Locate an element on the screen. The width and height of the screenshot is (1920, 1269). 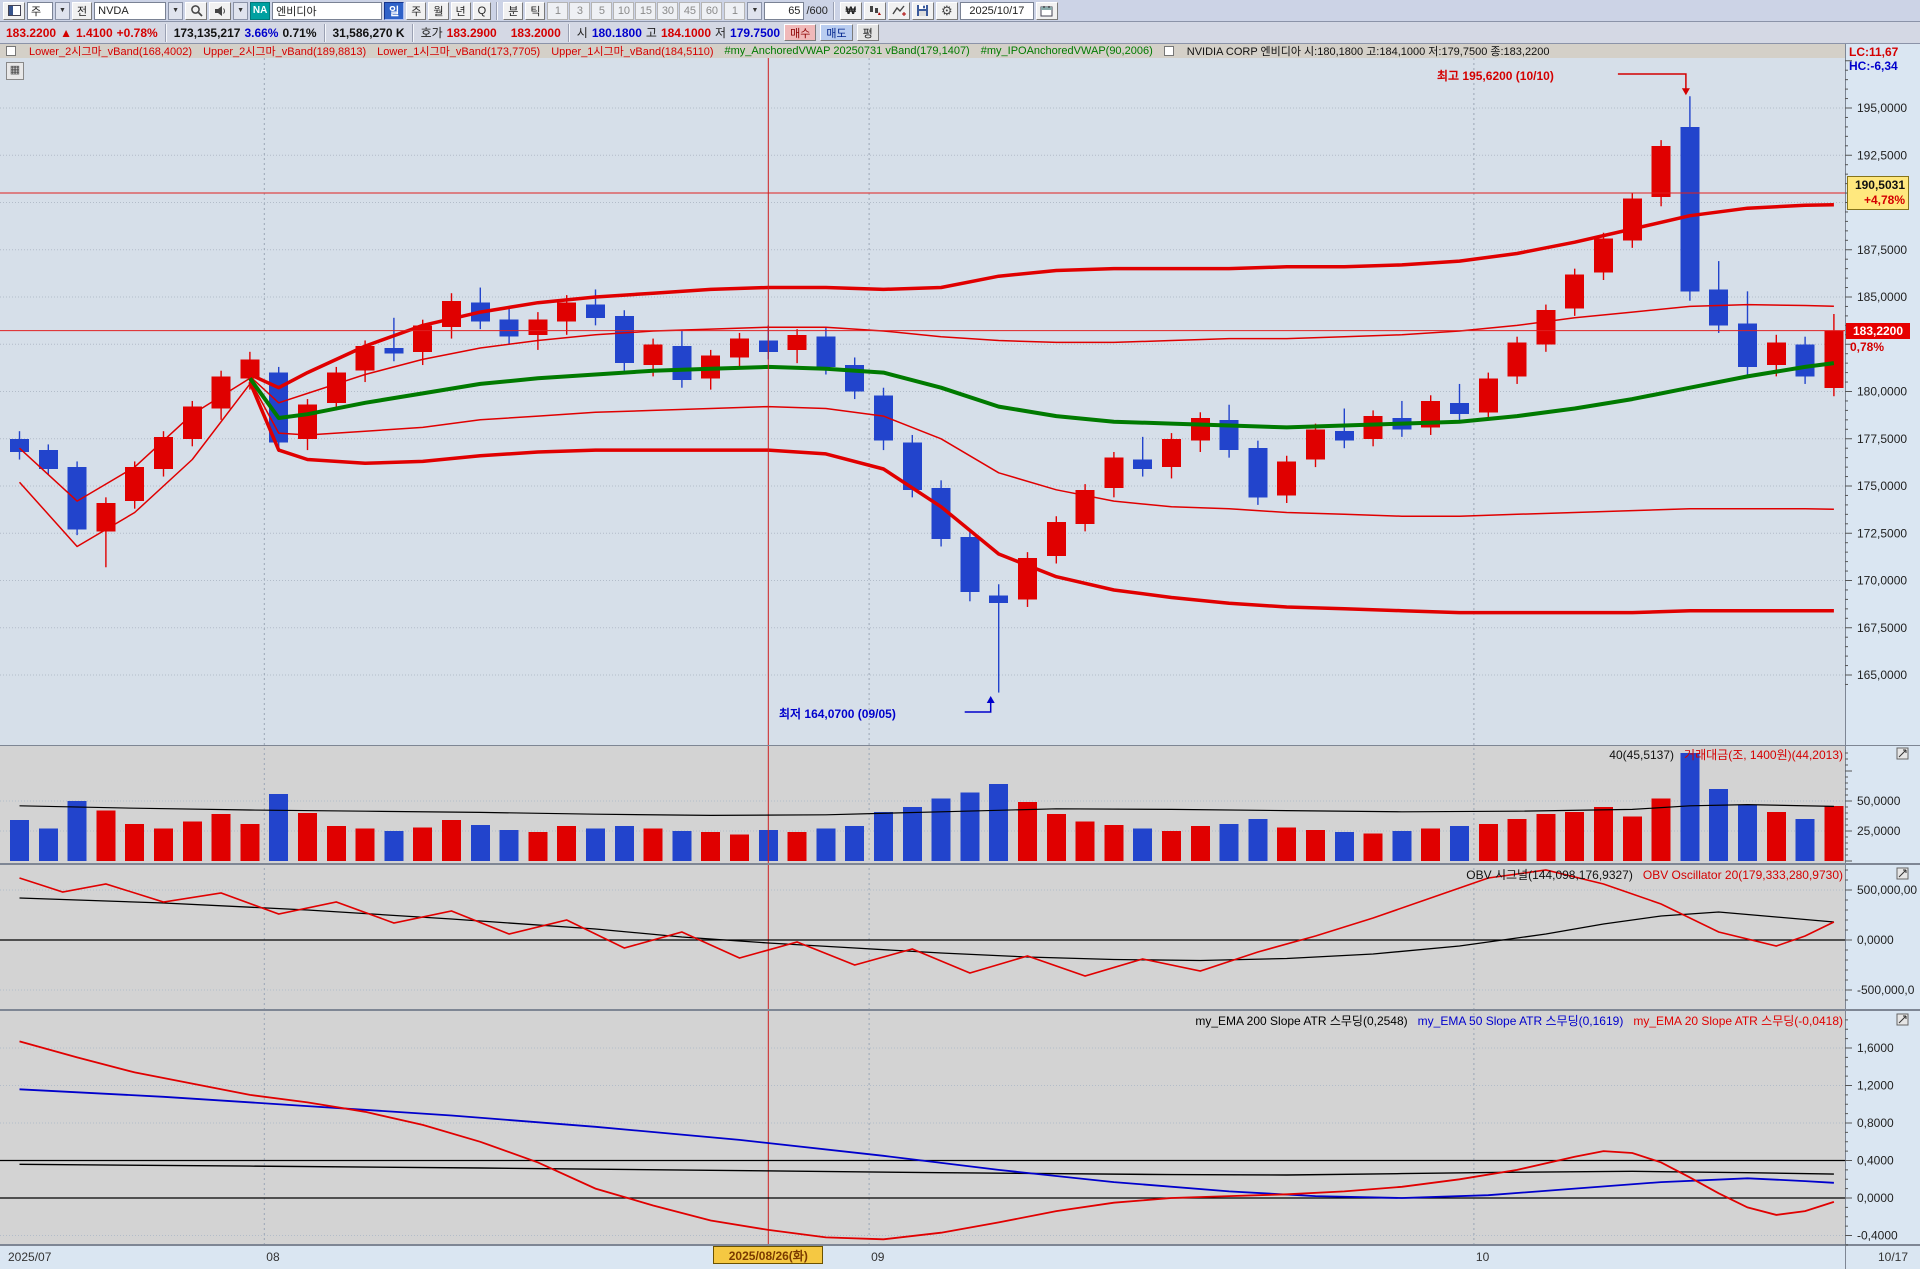
timeframe-month-button: 월 is located at coordinates (438, 10).